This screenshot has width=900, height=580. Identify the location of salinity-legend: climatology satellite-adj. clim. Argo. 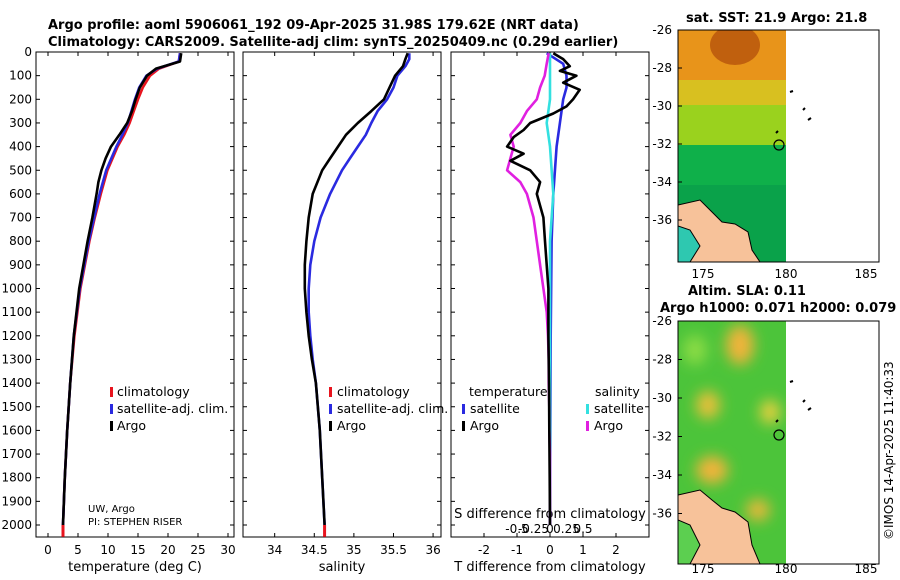
(388, 408).